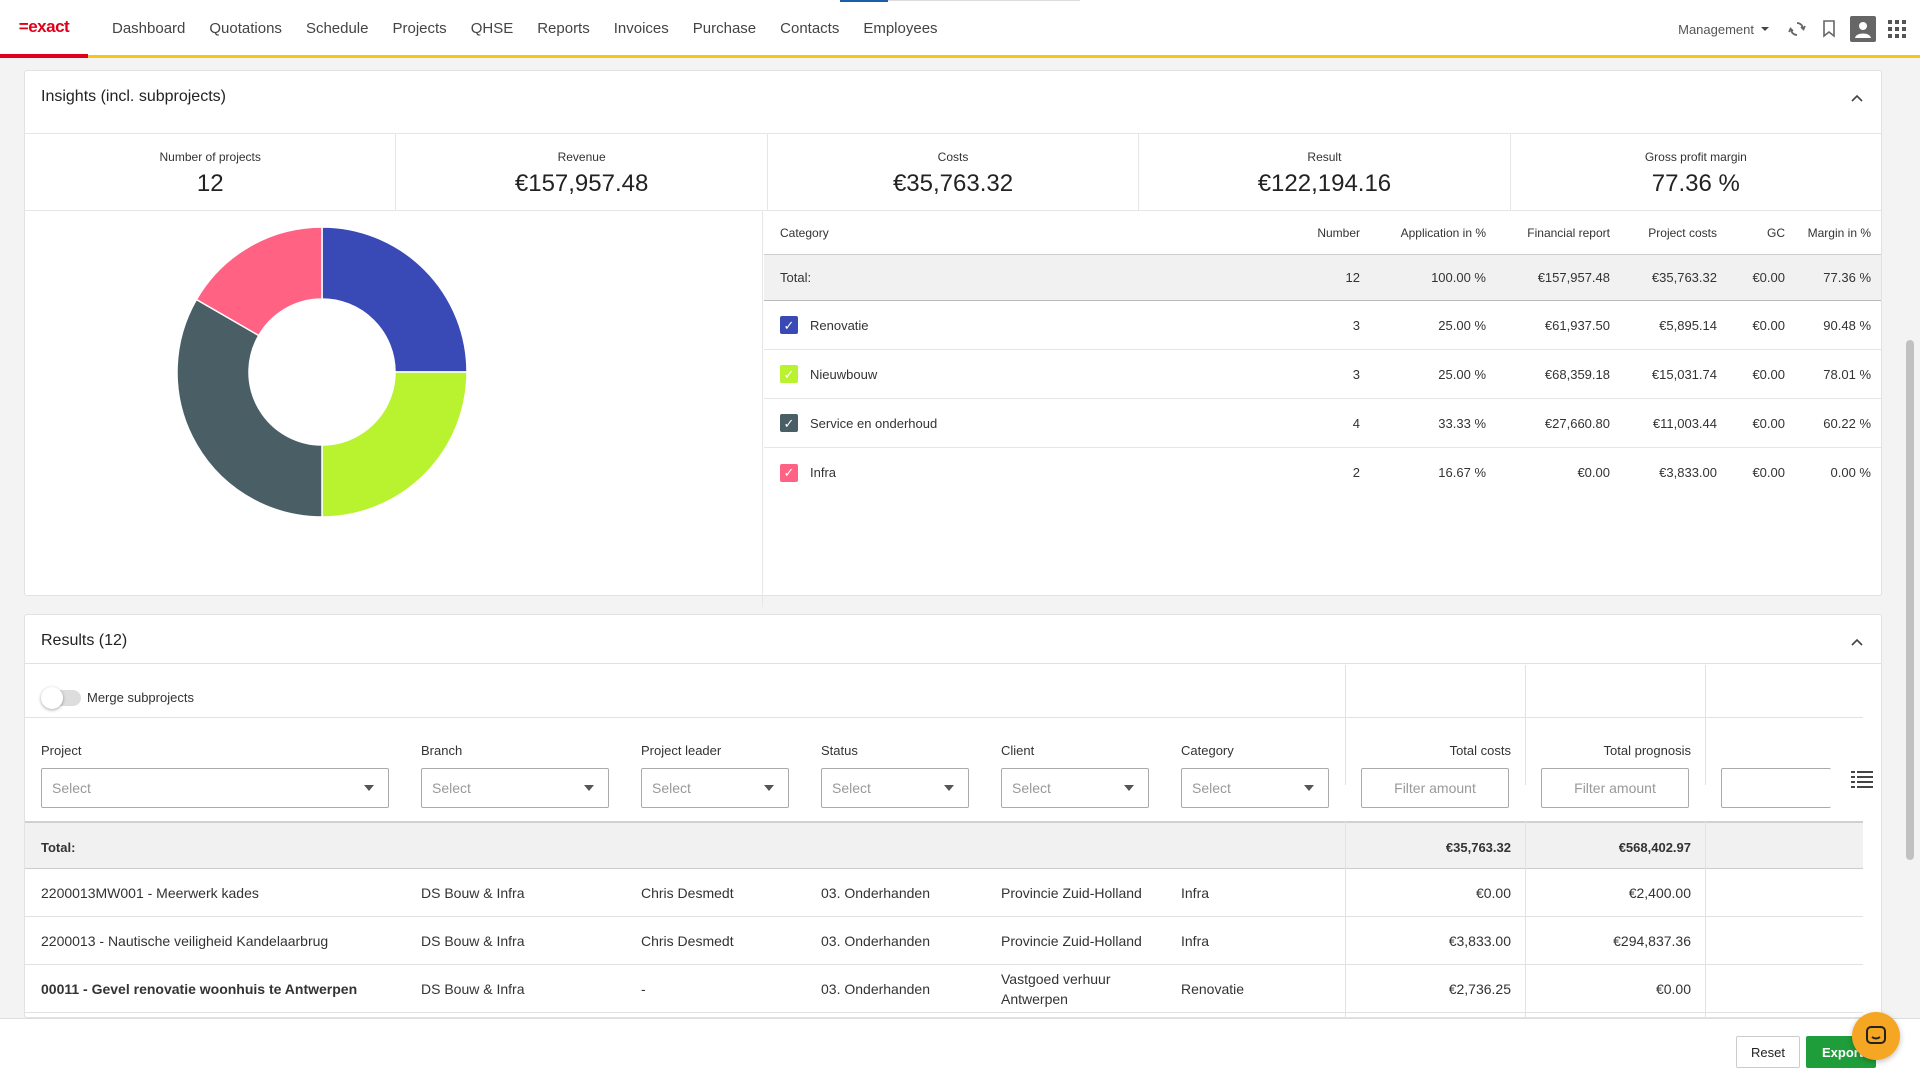 The height and width of the screenshot is (1080, 1920). I want to click on nav-employees: Employees, so click(900, 28).